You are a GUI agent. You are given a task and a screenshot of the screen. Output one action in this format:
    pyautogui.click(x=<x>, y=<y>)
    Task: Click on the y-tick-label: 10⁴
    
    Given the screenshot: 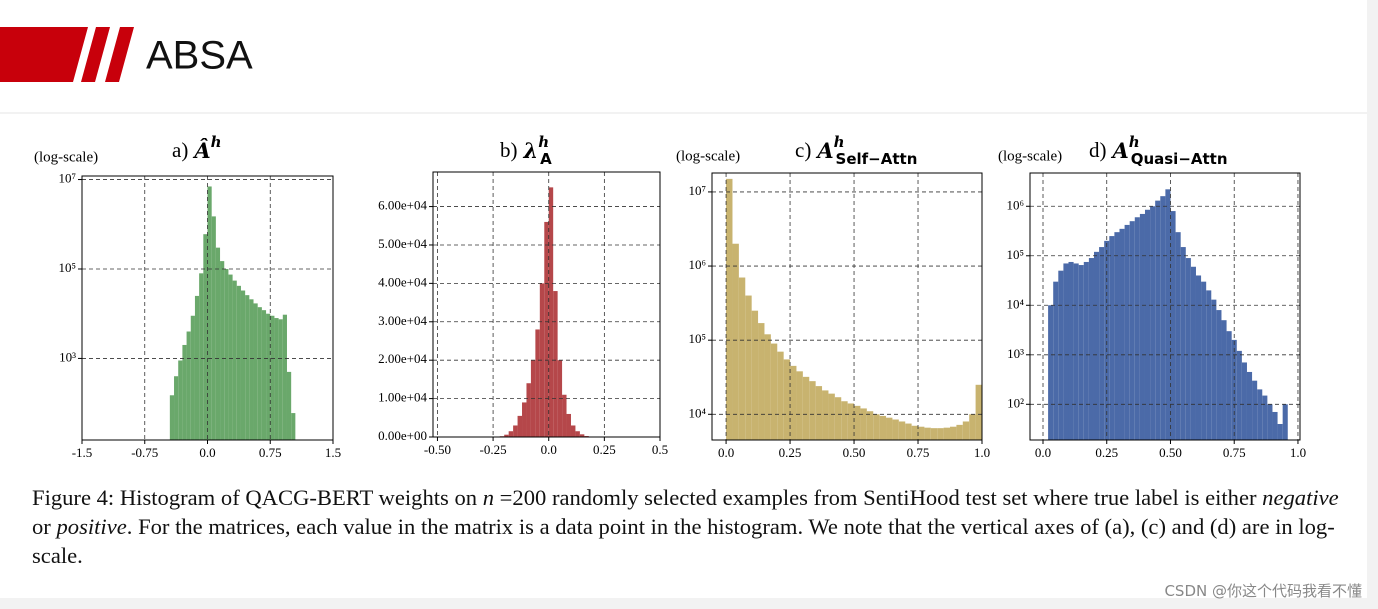 What is the action you would take?
    pyautogui.click(x=697, y=412)
    